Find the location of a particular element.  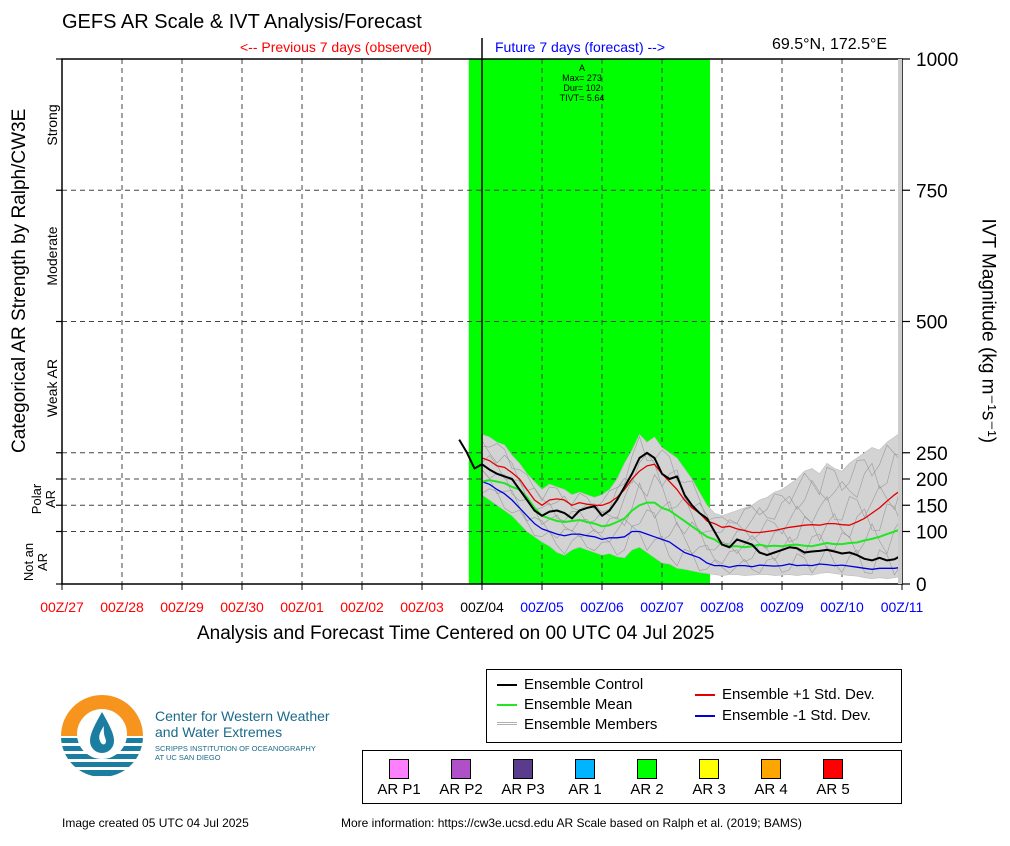

x-tick-label-00Z/05: 00Z/05 is located at coordinates (542, 607).